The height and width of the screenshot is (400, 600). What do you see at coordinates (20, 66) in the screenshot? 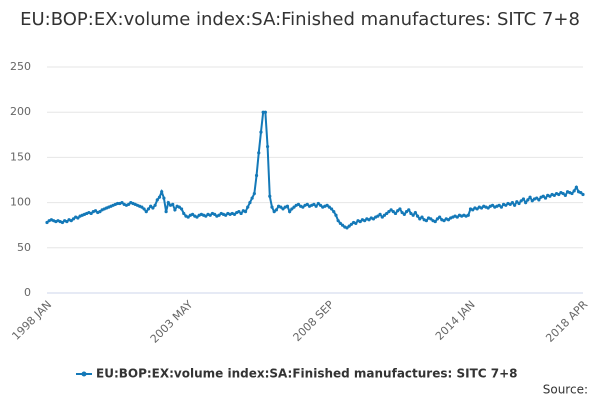
I see `y-tick-label: 250` at bounding box center [20, 66].